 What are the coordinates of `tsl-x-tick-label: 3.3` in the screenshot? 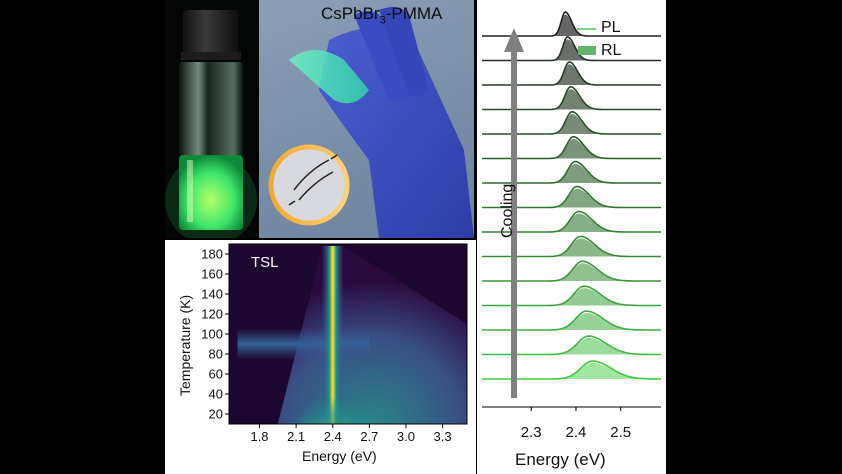 It's located at (443, 436).